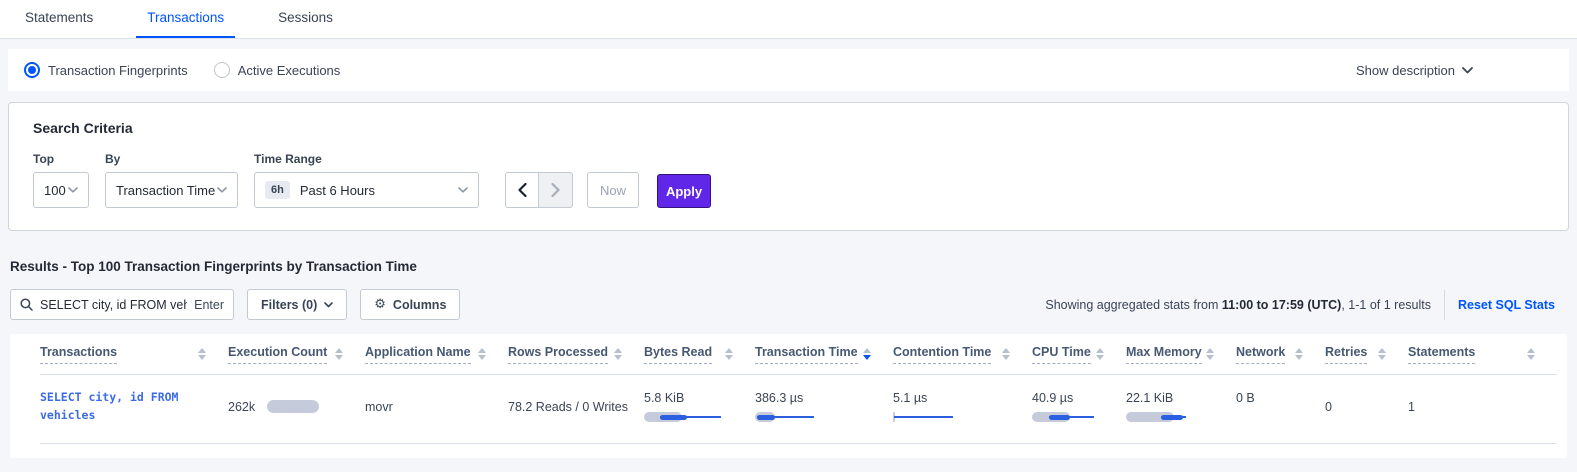 Image resolution: width=1577 pixels, height=472 pixels. Describe the element at coordinates (109, 406) in the screenshot. I see `transaction-fingerprint-link: SELECT city, id FROM vehicles` at that location.